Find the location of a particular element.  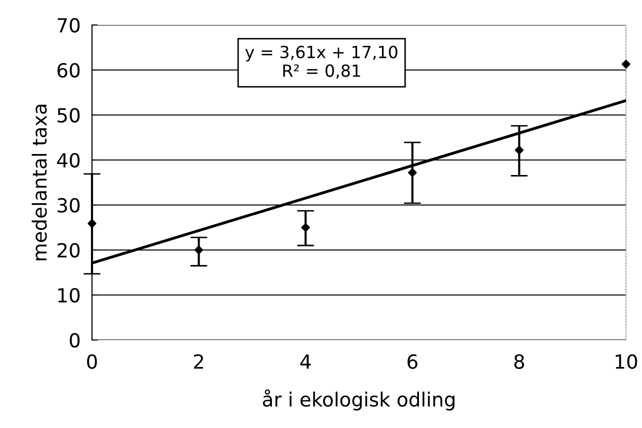

y-tick-label: 10 is located at coordinates (69, 295).